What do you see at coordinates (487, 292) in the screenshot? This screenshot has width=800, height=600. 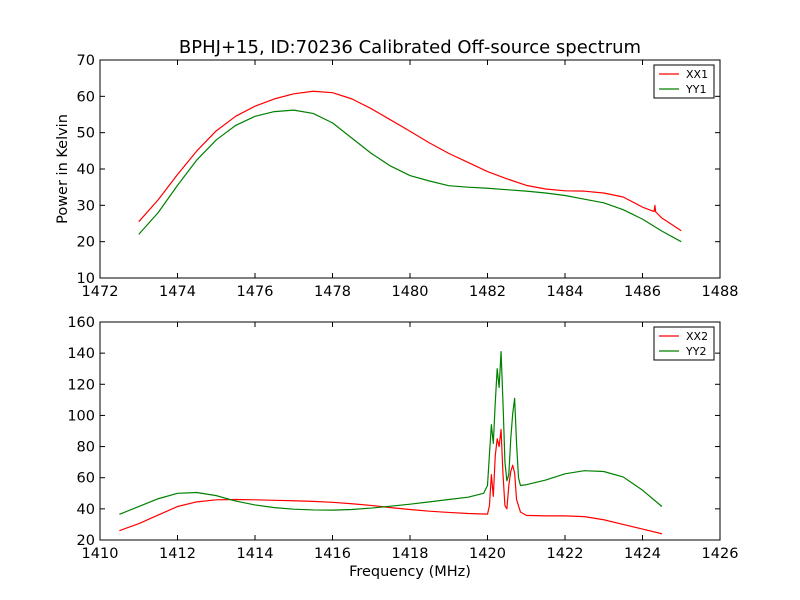 I see `x-tick-label: 1482` at bounding box center [487, 292].